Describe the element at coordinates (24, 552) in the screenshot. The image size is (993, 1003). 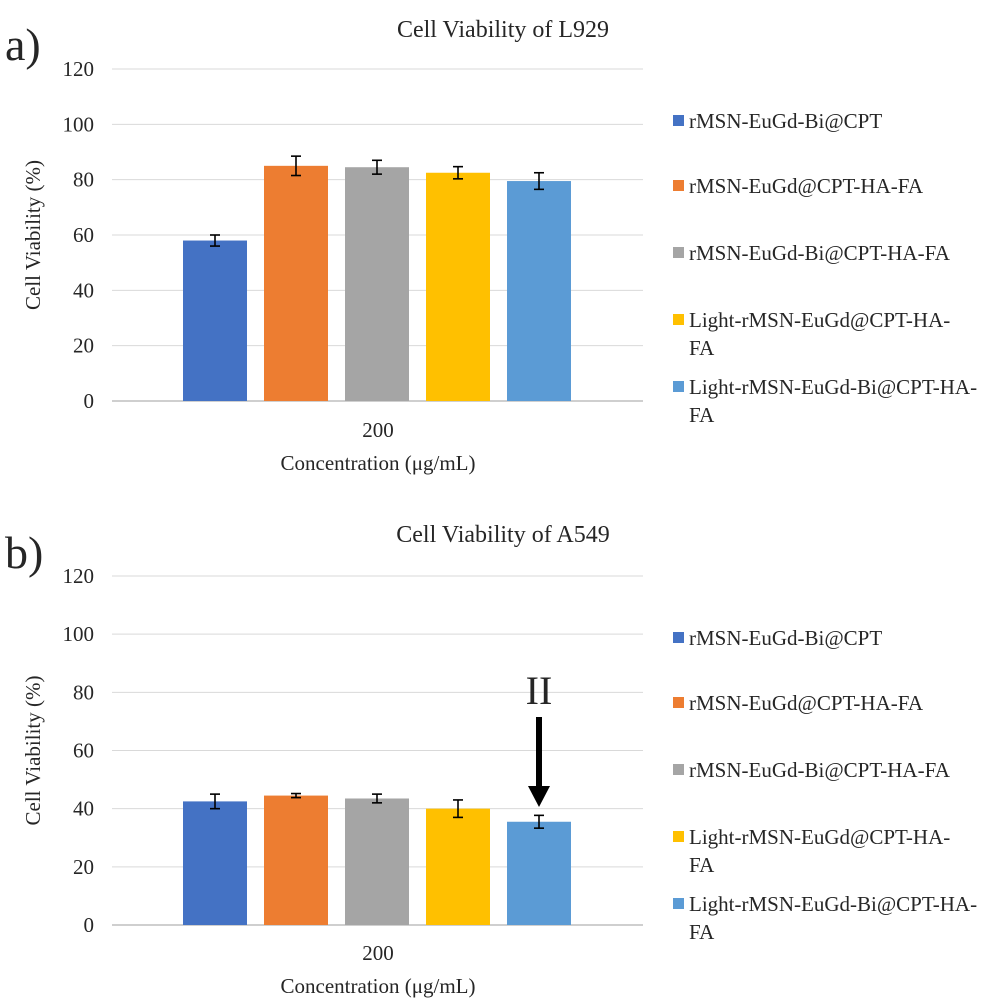
I see `panel-b-letter: b)` at that location.